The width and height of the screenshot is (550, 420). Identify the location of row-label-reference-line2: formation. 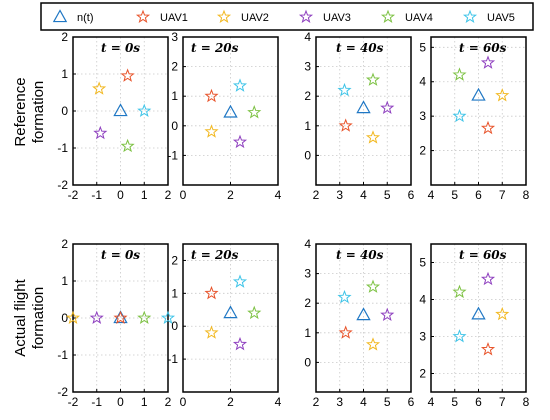
(38, 112).